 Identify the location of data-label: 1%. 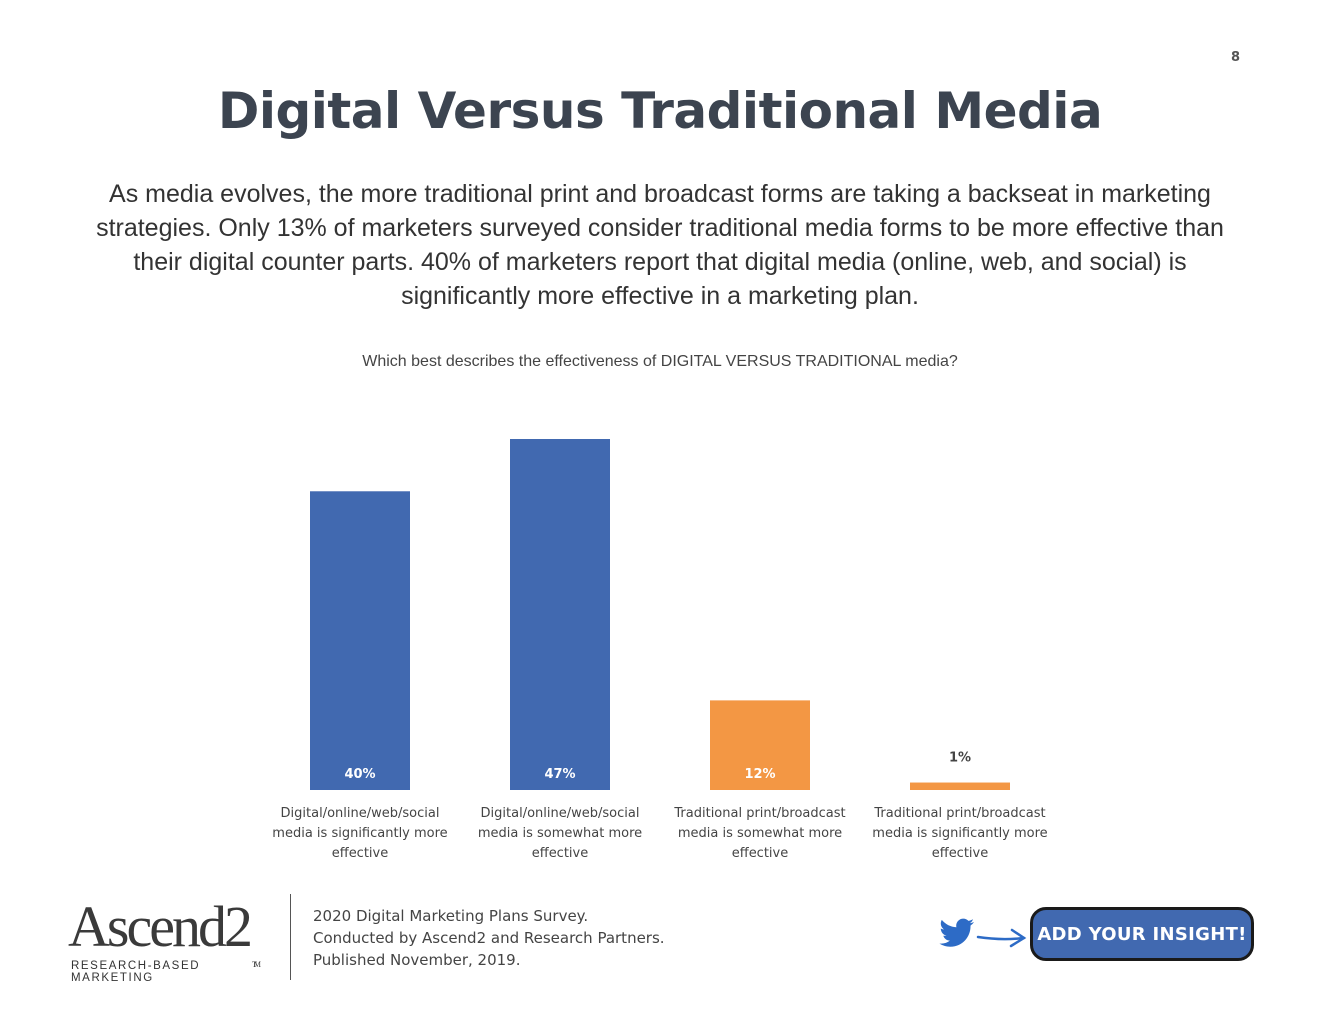
(960, 758).